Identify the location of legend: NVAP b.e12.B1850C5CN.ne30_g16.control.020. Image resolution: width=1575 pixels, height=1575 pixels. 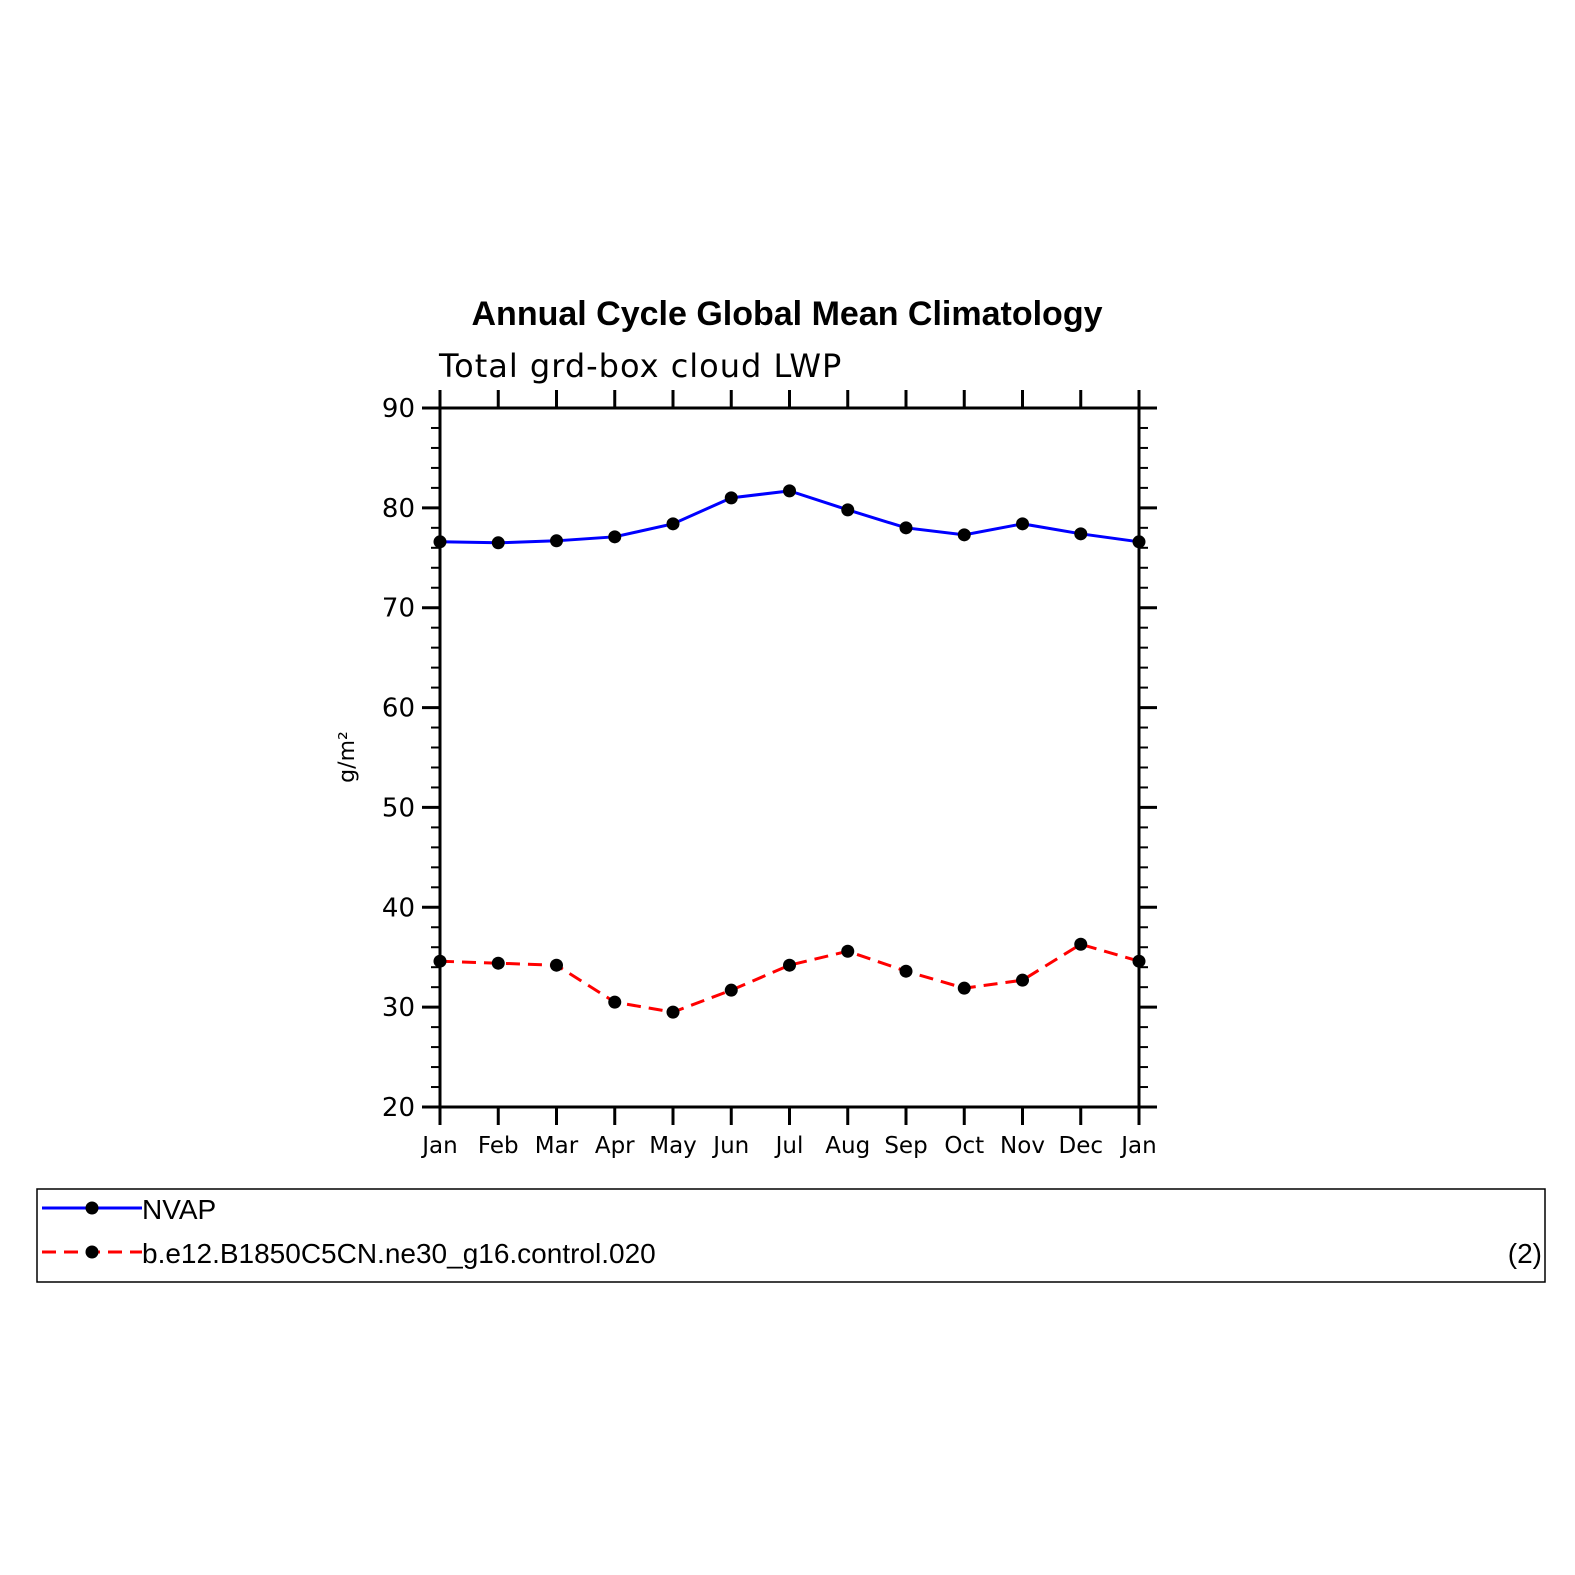
(349, 1231).